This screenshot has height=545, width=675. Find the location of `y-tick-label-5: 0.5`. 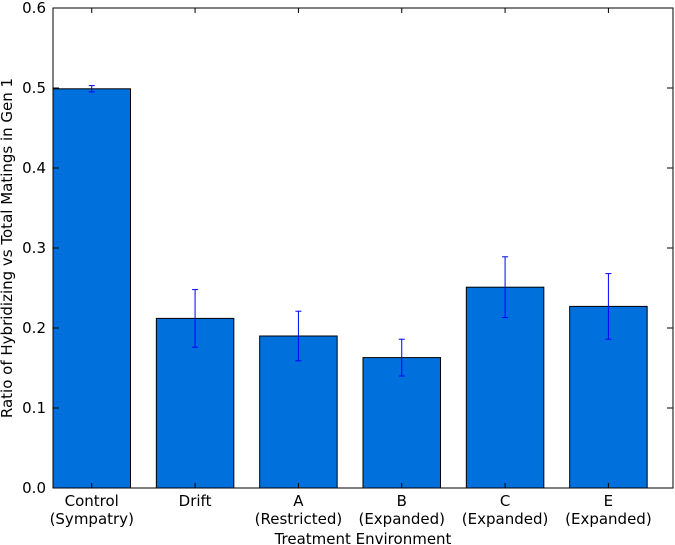

y-tick-label-5: 0.5 is located at coordinates (34, 88).